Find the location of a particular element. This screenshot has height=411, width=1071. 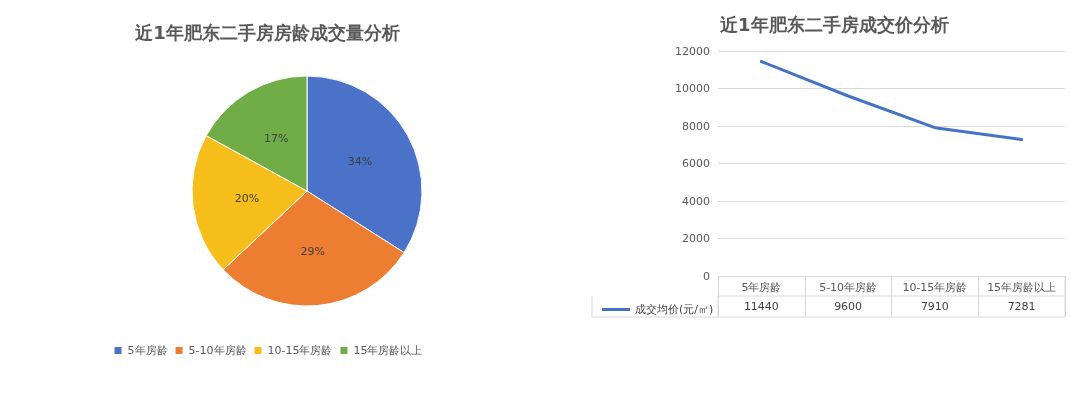

data-label: 17% is located at coordinates (276, 139).